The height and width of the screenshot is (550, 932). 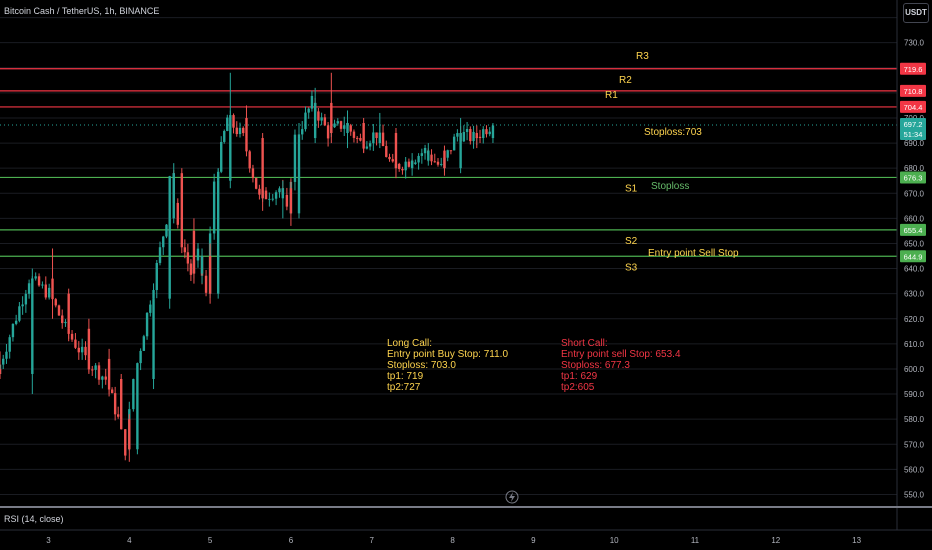 I want to click on symbol-title: Bitcoin Cash / TetherUS, 1h, BINANCE, so click(x=82, y=11).